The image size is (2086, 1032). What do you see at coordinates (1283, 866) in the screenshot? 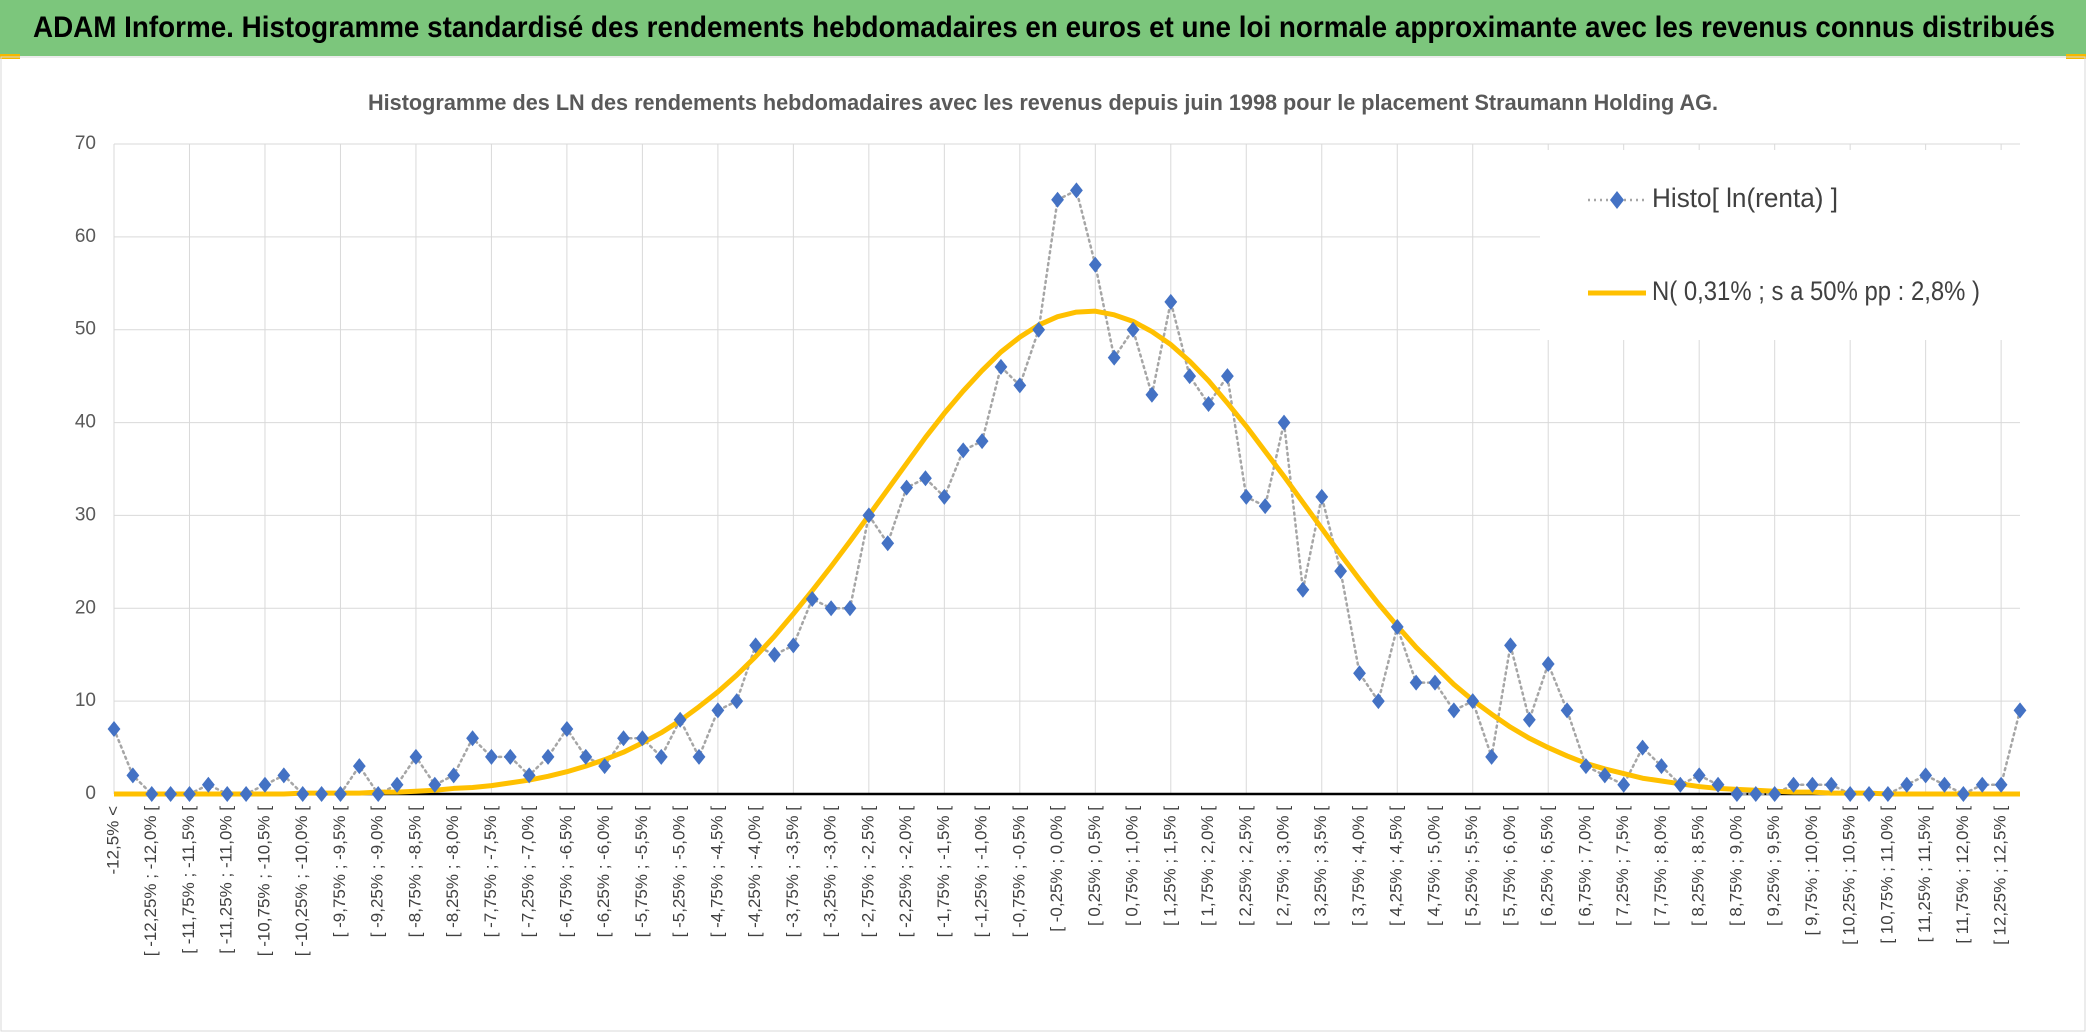
I see `x-tick-label: [ 2,75% ; 3,0% [` at bounding box center [1283, 866].